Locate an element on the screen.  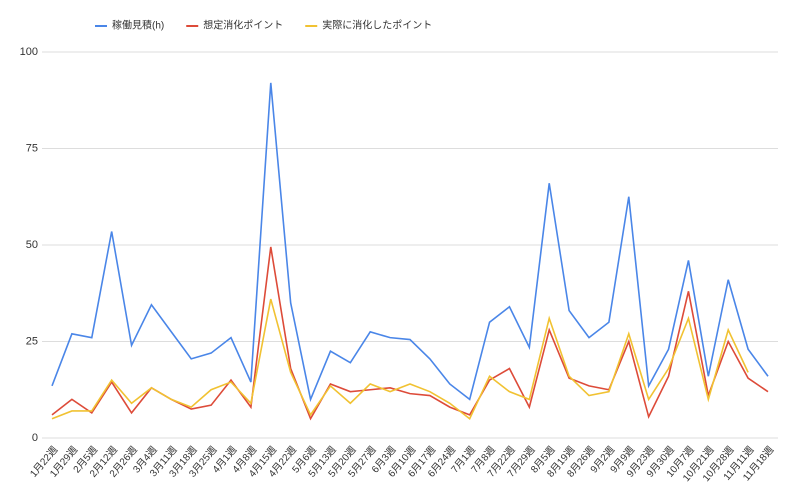
legend-label: 実際に消化したポイント is located at coordinates (377, 25).